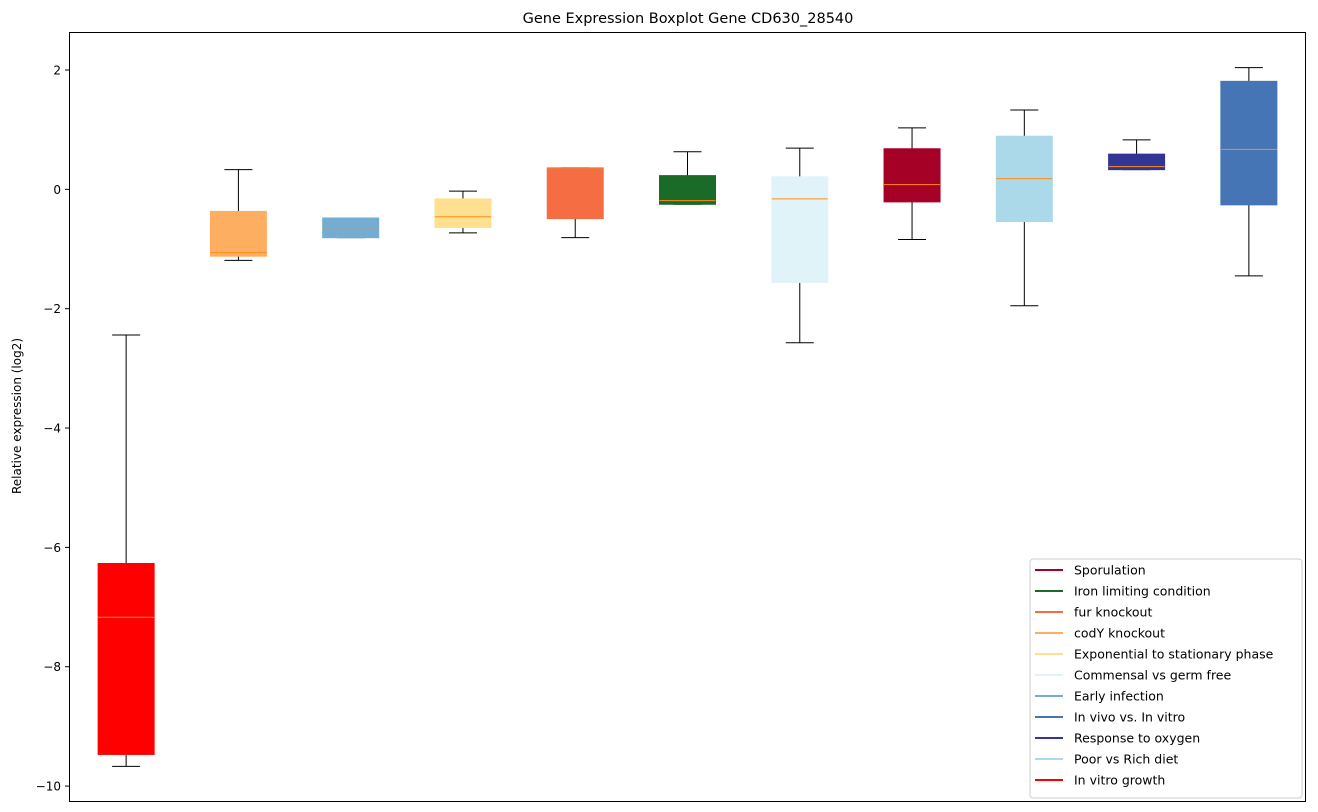 This screenshot has height=812, width=1318. I want to click on legend-label: Response to oxygen, so click(1137, 738).